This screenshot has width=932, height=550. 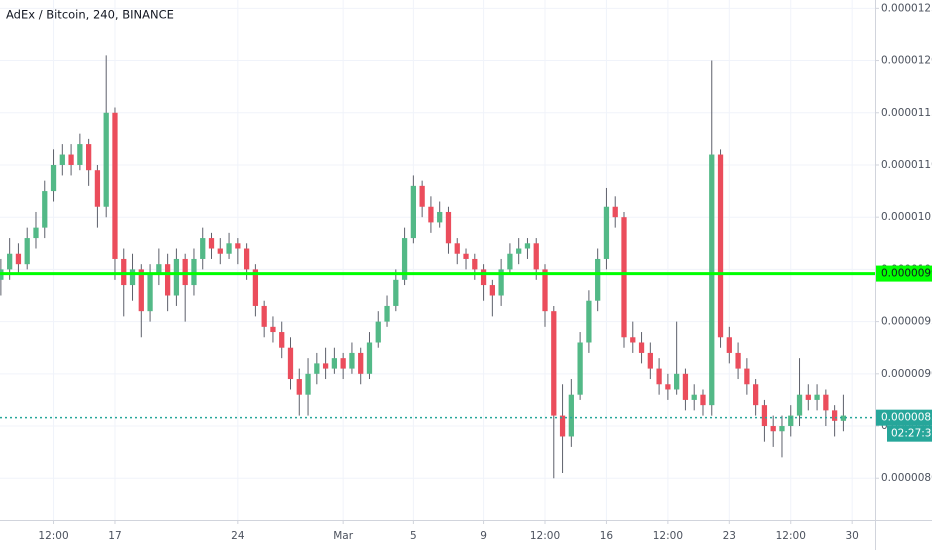 I want to click on chart-title: AdEx / Bitcoin, 240, BINANCE, so click(x=90, y=15).